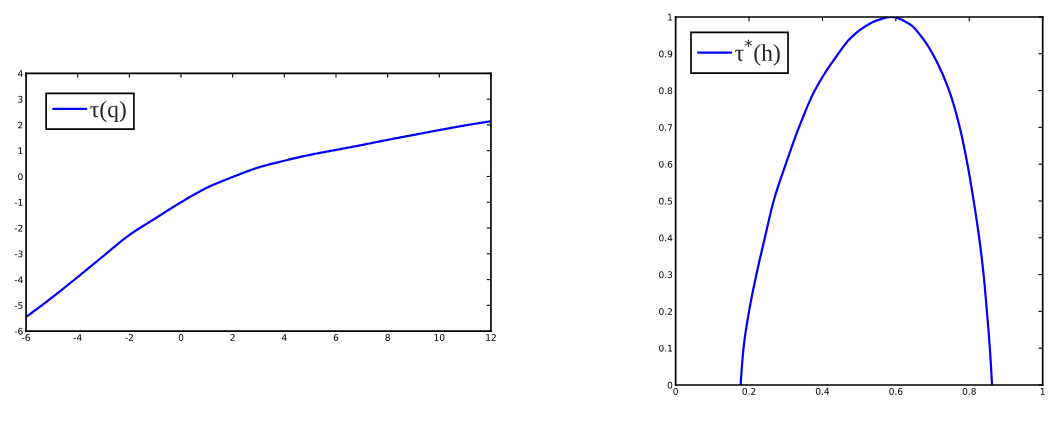 This screenshot has width=1059, height=424. I want to click on y-tick-label: -6, so click(18, 331).